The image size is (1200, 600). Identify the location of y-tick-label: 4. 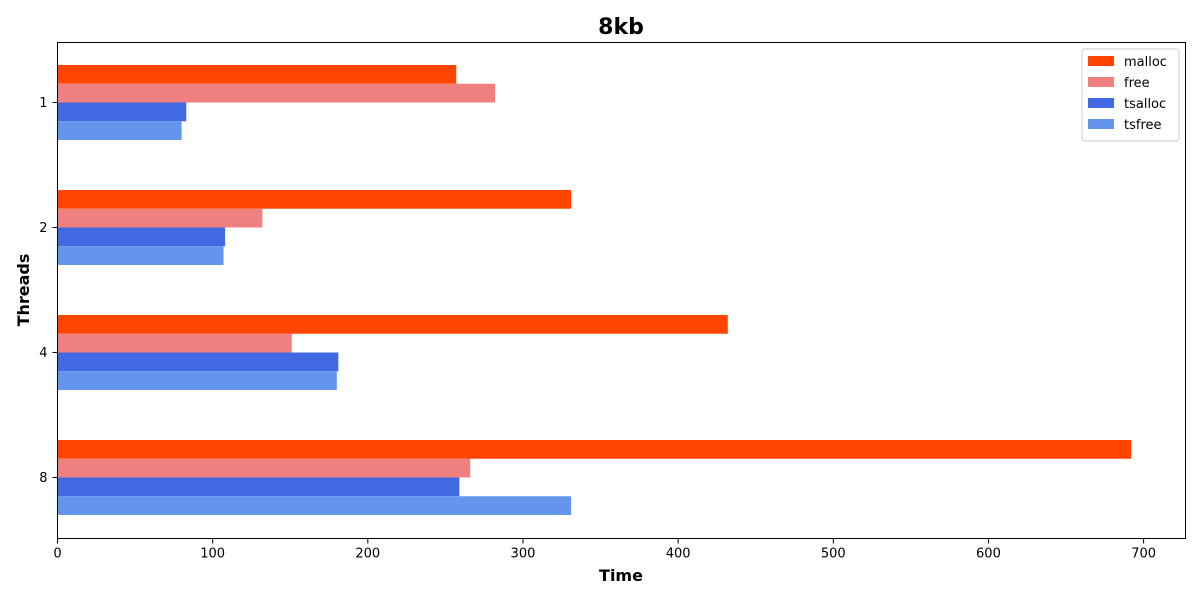
(43, 353).